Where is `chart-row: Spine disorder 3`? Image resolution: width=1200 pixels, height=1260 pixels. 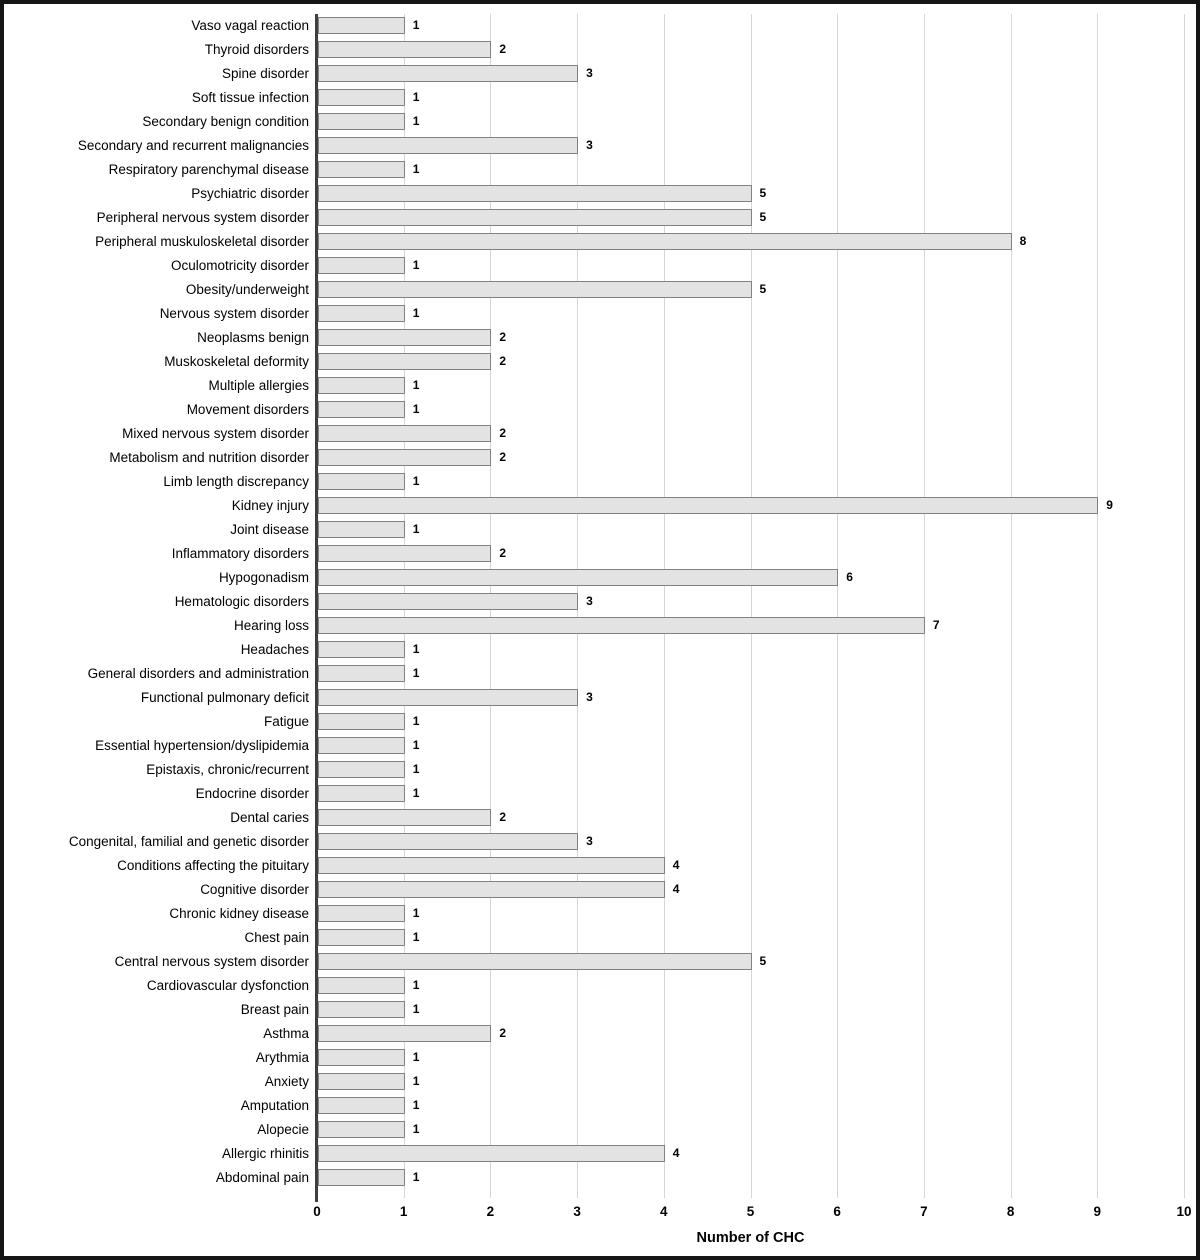 chart-row: Spine disorder 3 is located at coordinates (600, 74).